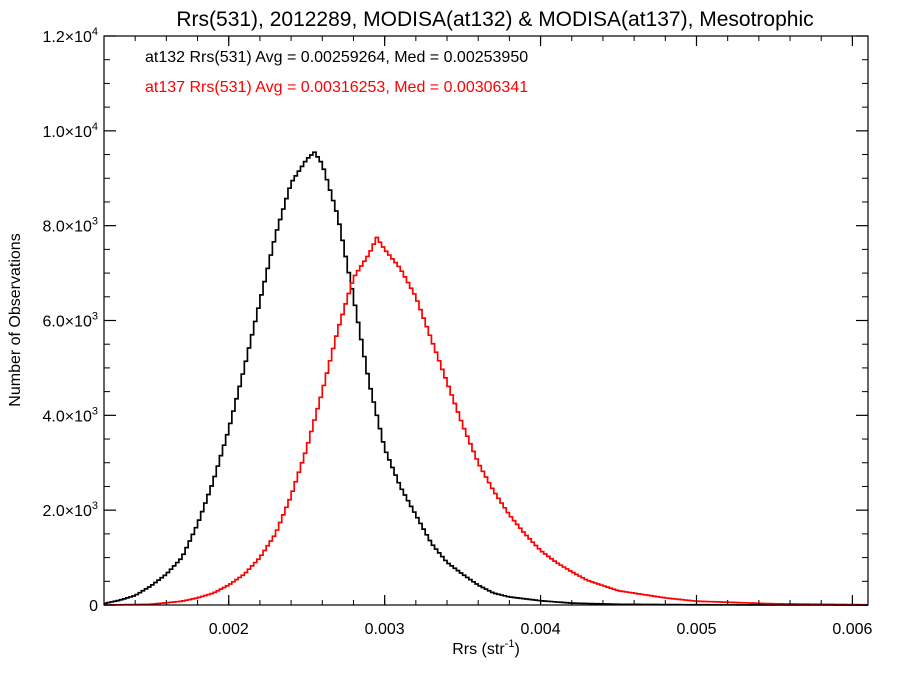  Describe the element at coordinates (229, 629) in the screenshot. I see `x-tick-label: 0.002` at that location.